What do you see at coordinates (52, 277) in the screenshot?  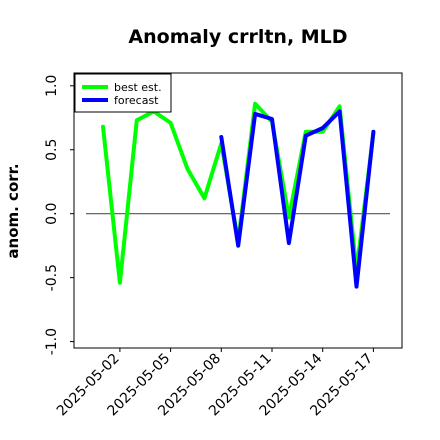 I see `y-tick-label: -0.5` at bounding box center [52, 277].